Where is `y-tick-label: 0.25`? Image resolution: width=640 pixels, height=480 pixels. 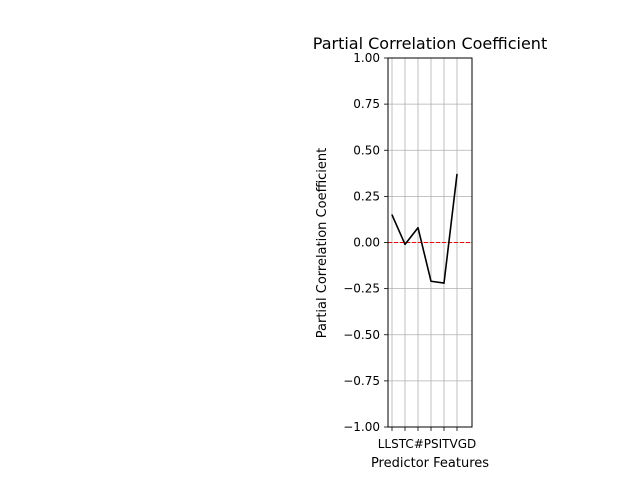 y-tick-label: 0.25 is located at coordinates (366, 196).